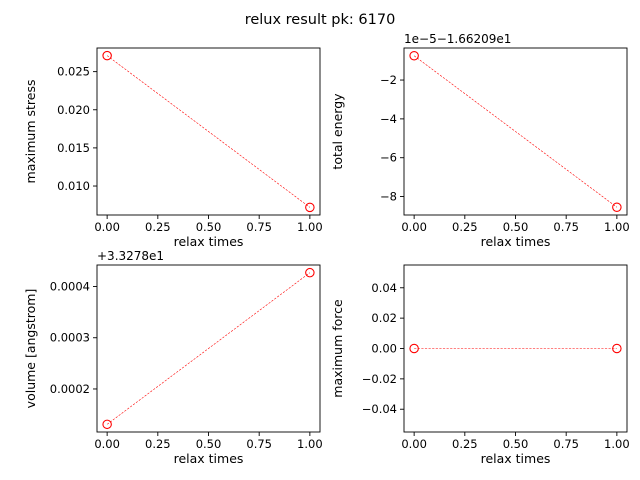 This screenshot has height=480, width=640. Describe the element at coordinates (465, 444) in the screenshot. I see `chart-4-x-tick-label: 0.25` at that location.